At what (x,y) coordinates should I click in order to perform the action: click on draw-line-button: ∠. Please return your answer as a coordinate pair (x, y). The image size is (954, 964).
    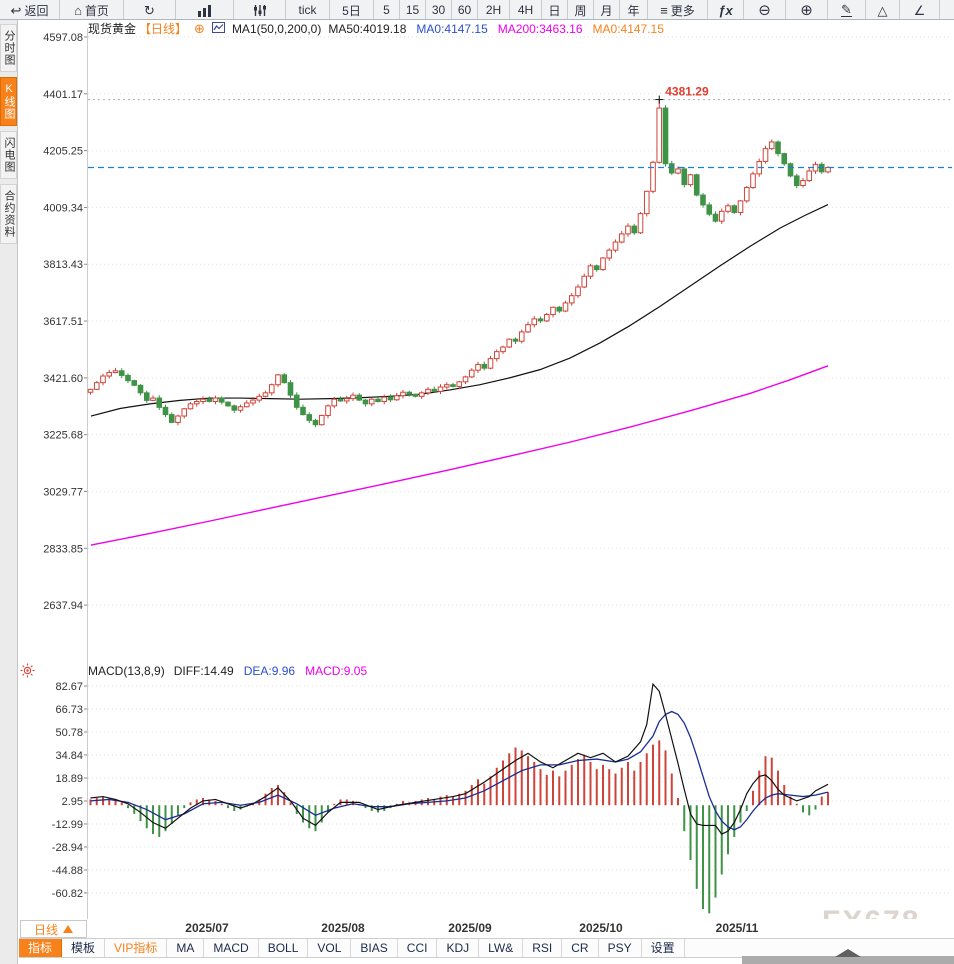
    Looking at the image, I should click on (920, 9).